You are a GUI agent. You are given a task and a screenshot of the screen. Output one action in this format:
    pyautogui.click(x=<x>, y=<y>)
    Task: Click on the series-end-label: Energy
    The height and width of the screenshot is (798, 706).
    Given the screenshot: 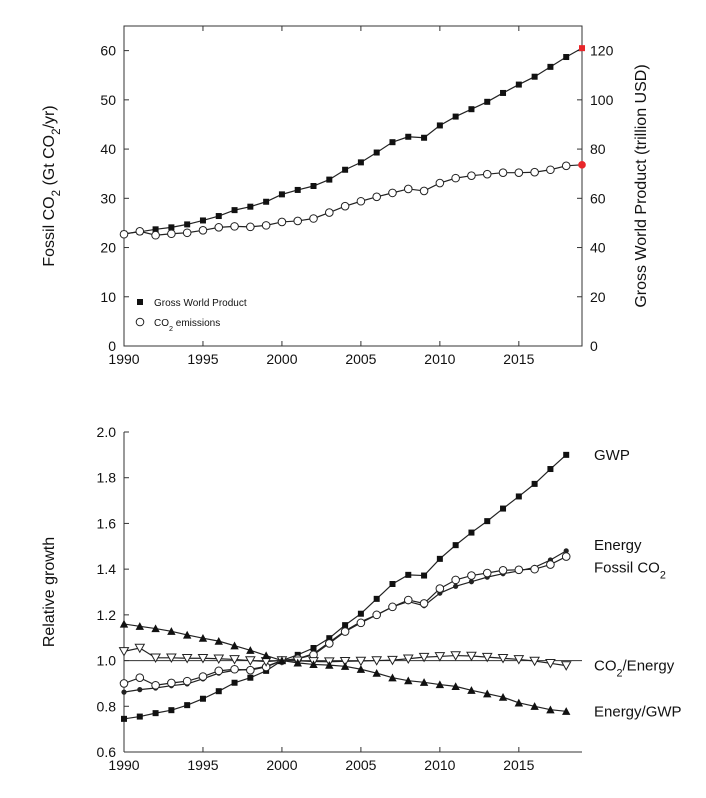 What is the action you would take?
    pyautogui.click(x=618, y=545)
    